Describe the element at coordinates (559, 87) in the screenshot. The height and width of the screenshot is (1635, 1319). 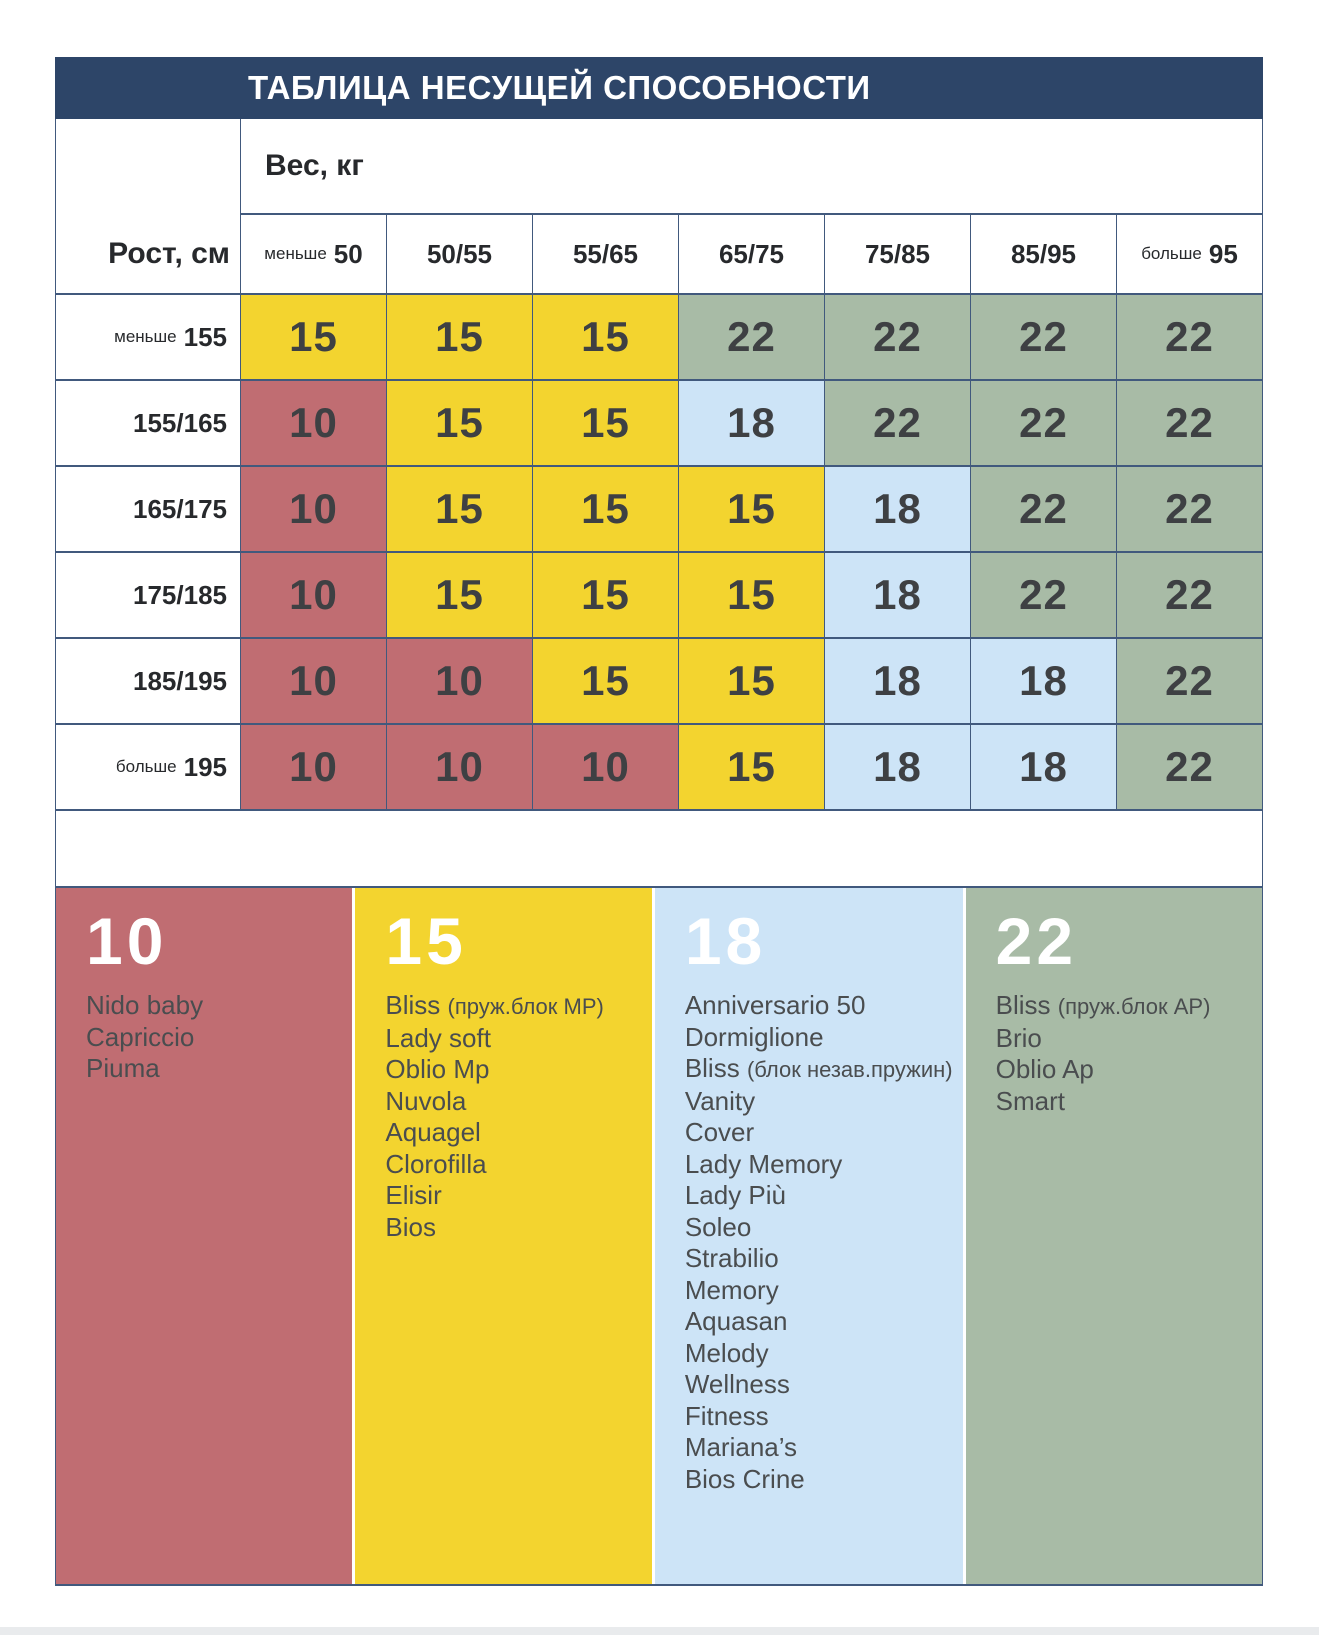
I see `page-title: ТАБЛИЦА НЕСУЩЕЙ СПОСОБНОСТИ` at that location.